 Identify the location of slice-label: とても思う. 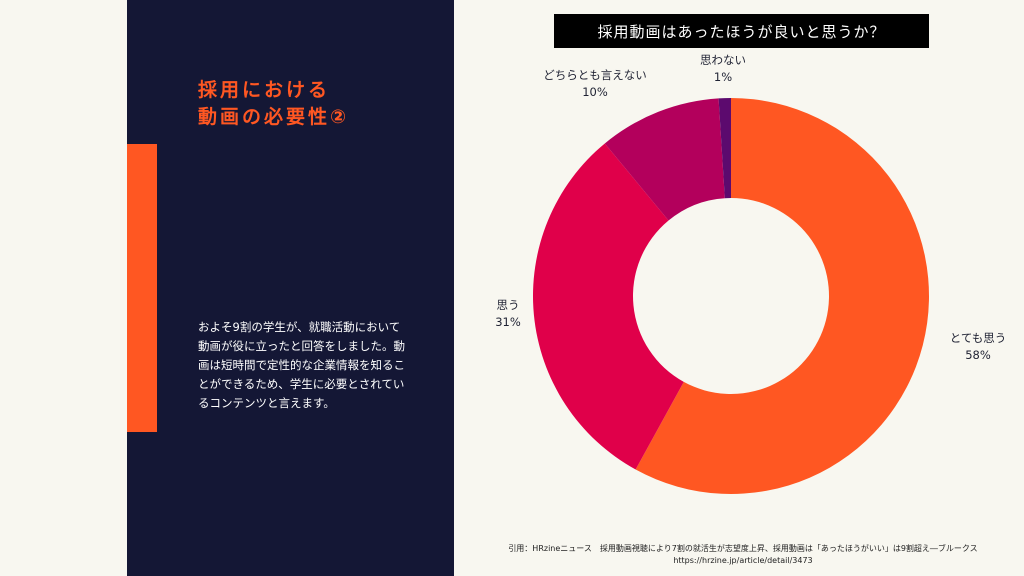
(978, 338).